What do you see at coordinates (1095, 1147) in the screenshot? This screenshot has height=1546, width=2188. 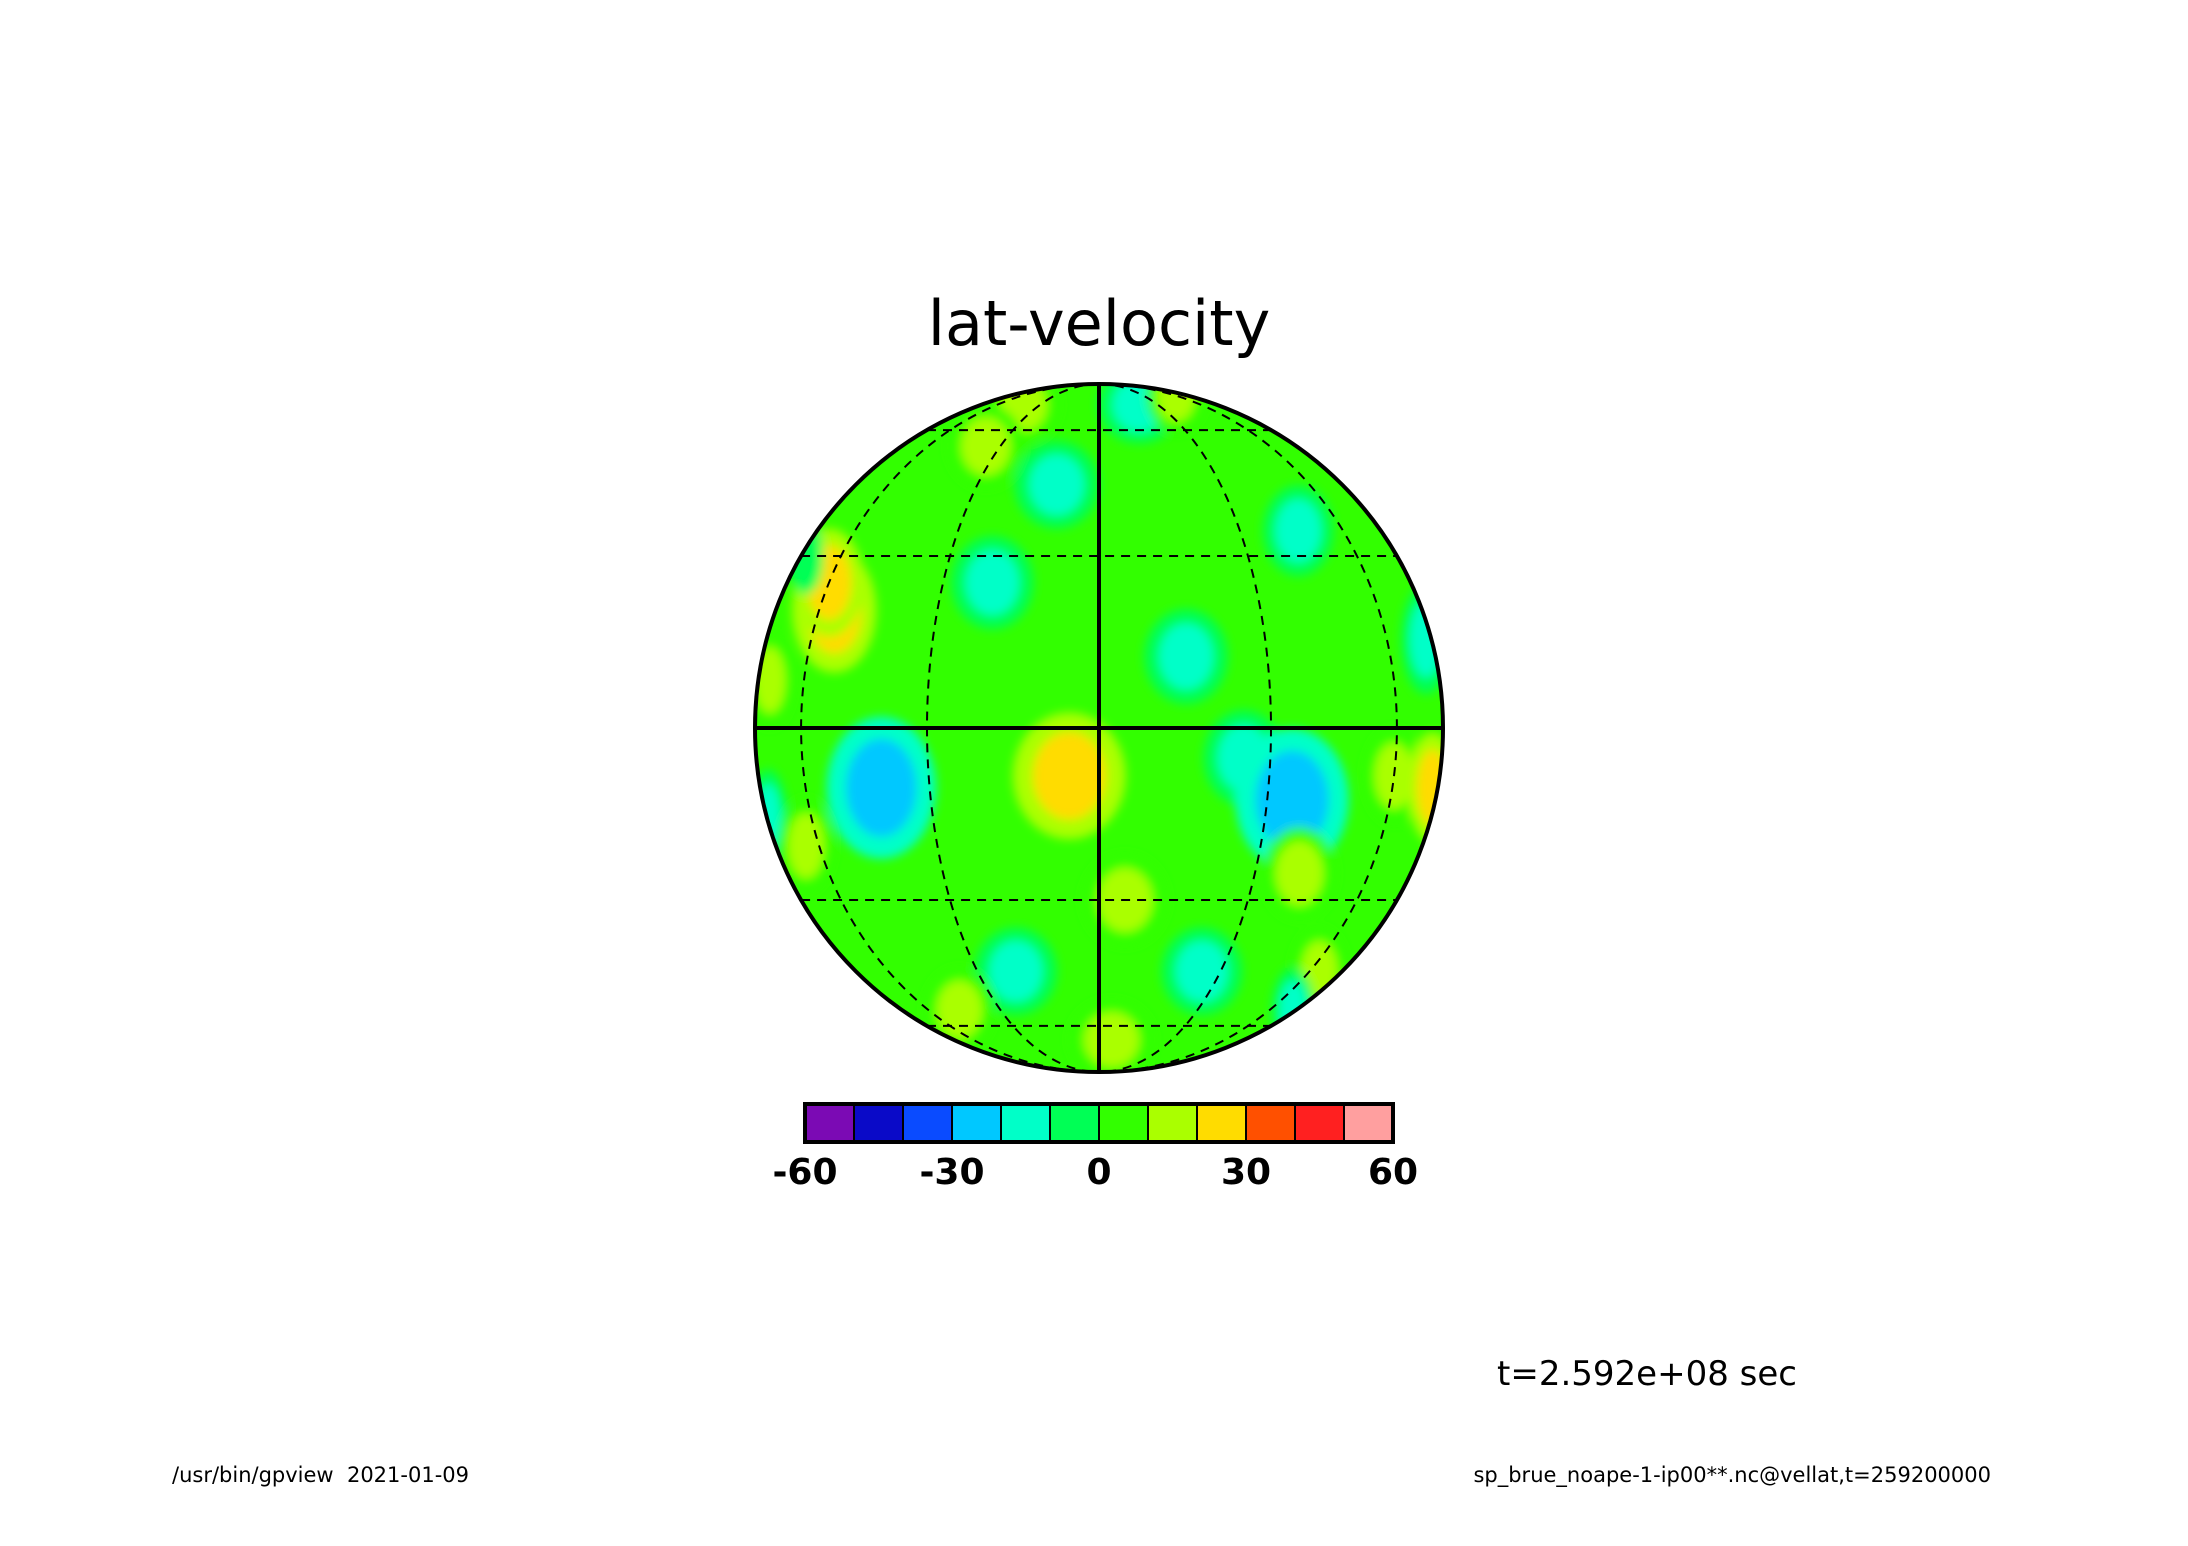 I see `colorbar: -60 -30 0 30 60` at bounding box center [1095, 1147].